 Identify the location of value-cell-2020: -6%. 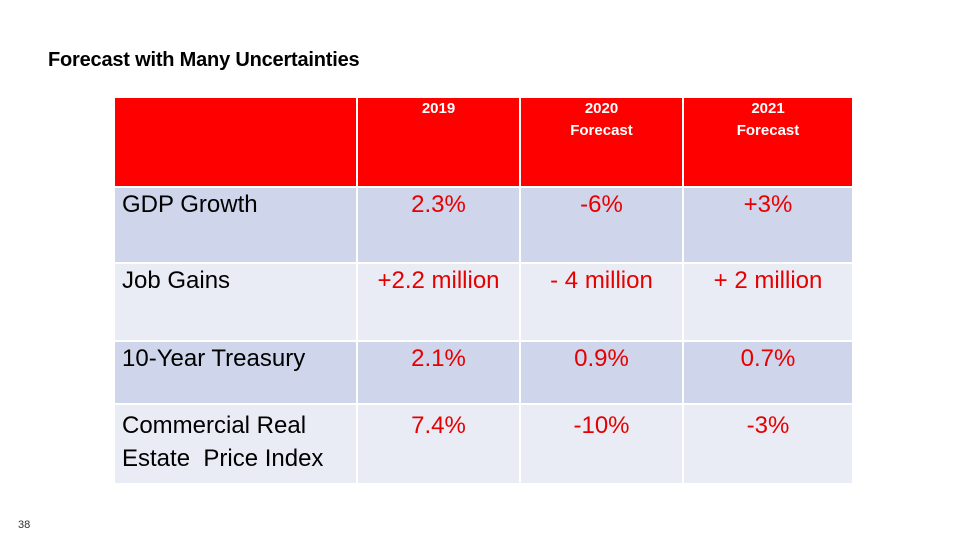
(601, 225).